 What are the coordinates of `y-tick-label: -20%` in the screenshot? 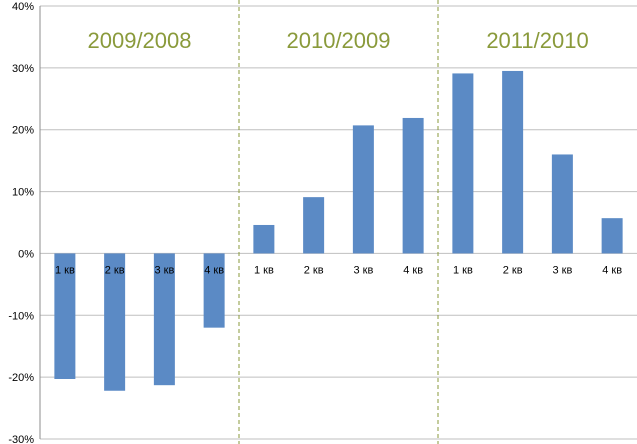 It's located at (21, 378).